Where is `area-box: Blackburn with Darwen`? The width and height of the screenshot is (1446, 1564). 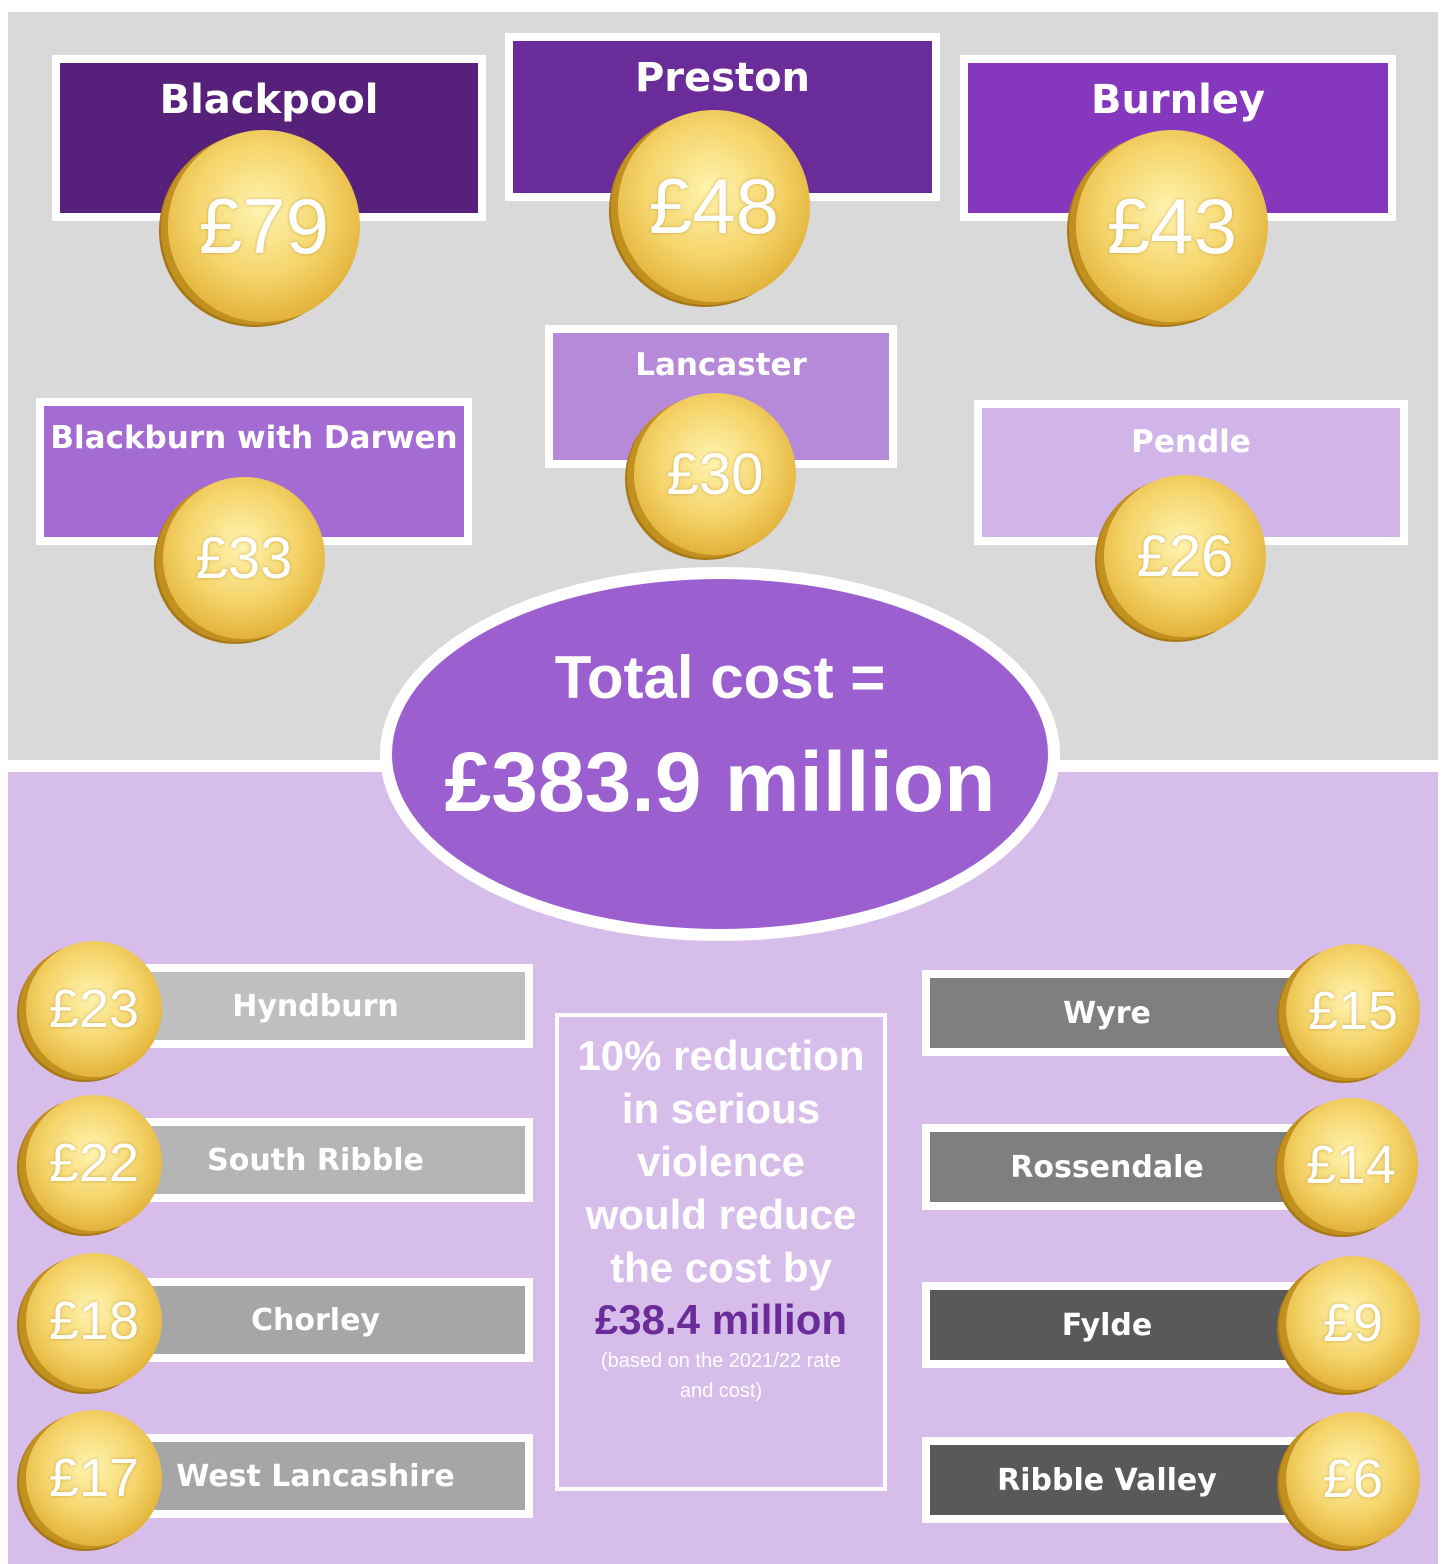 area-box: Blackburn with Darwen is located at coordinates (254, 471).